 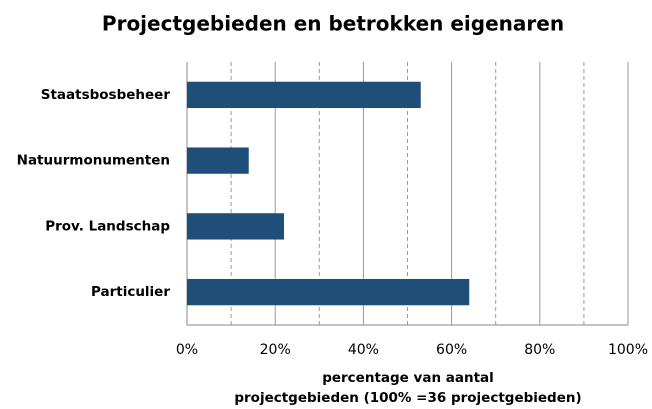 What do you see at coordinates (333, 24) in the screenshot?
I see `chart-title: Projectgebieden en betrokken eigenaren` at bounding box center [333, 24].